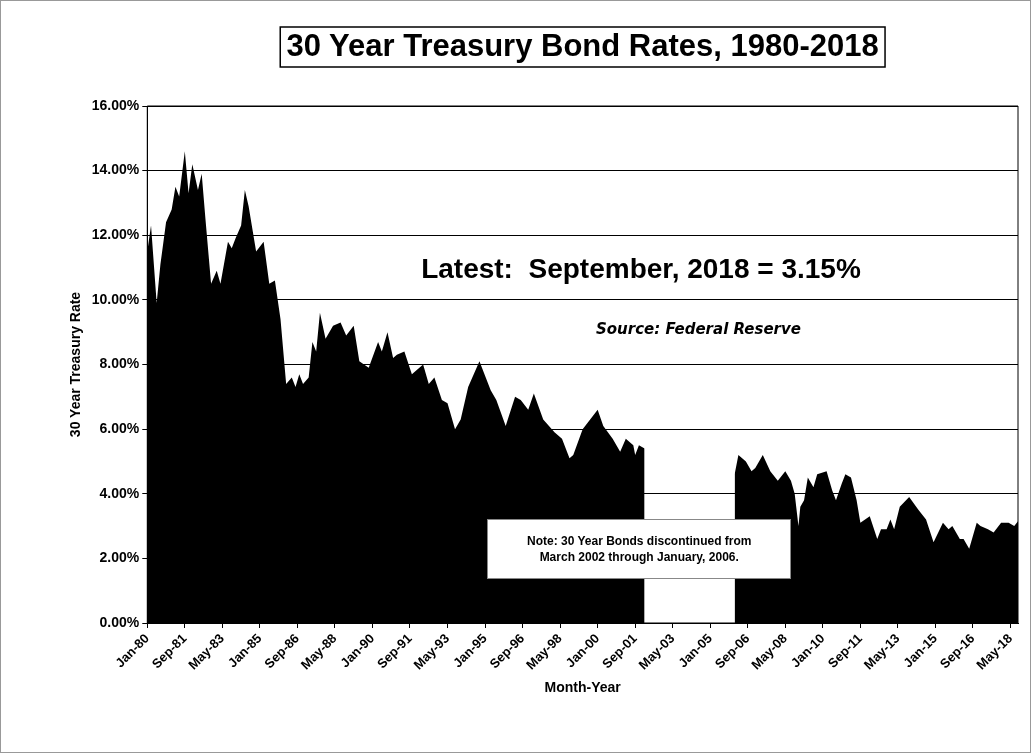 The image size is (1031, 753). Describe the element at coordinates (641, 269) in the screenshot. I see `annotation: Latest: September, 2018 = 3.15%` at that location.